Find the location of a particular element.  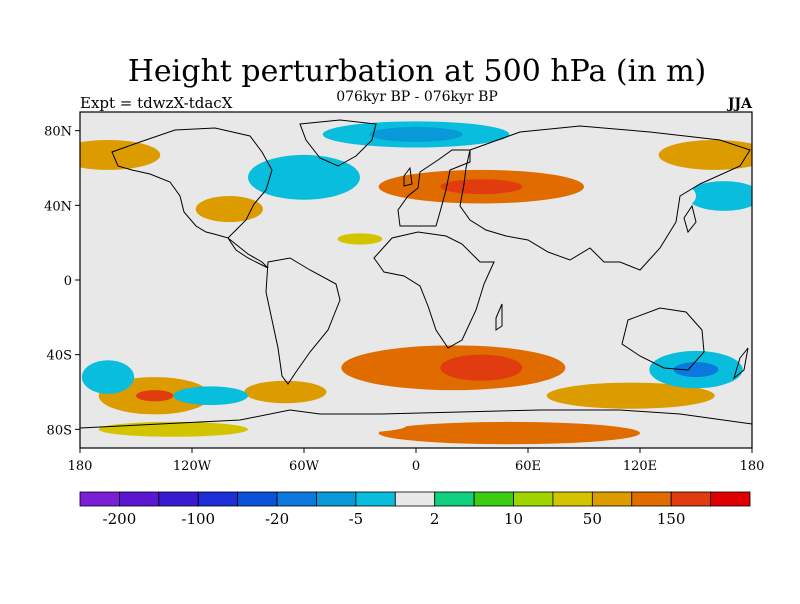

lat-tick-label-4: 80S is located at coordinates (59, 430).